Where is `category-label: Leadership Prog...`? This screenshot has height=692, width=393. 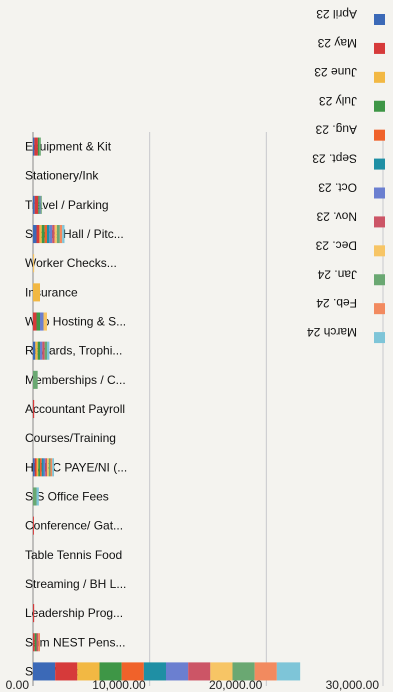 category-label: Leadership Prog... is located at coordinates (74, 613).